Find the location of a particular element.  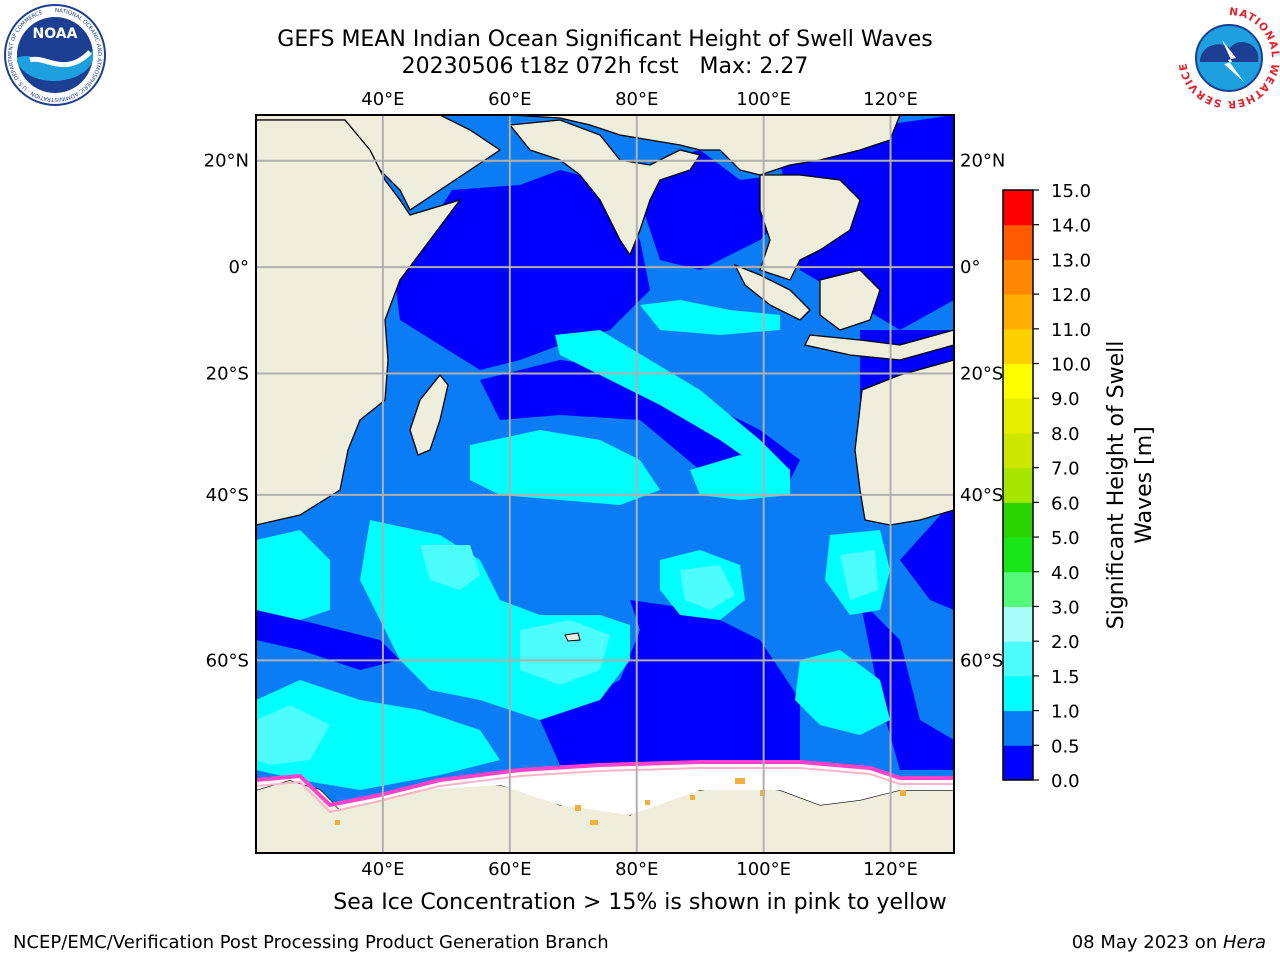

lon-label-top-1: 60°E is located at coordinates (509, 99).